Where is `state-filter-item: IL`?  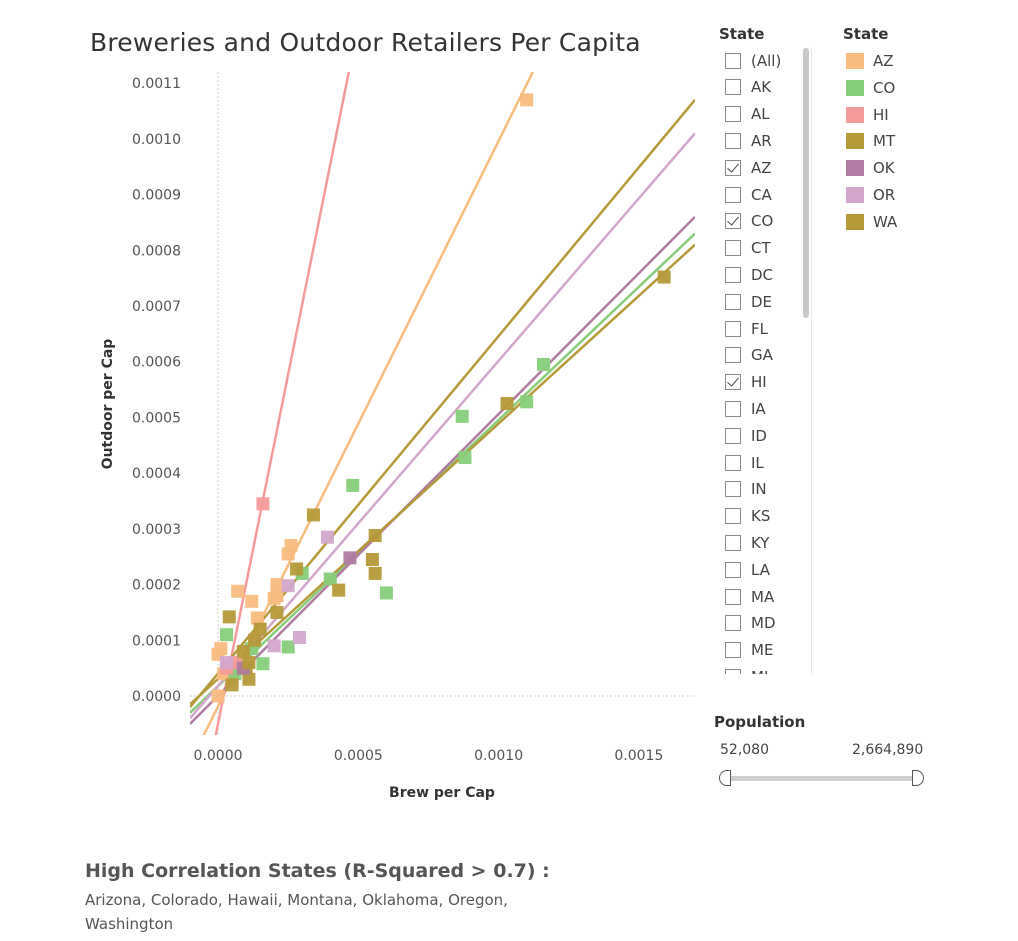 state-filter-item: IL is located at coordinates (759, 462).